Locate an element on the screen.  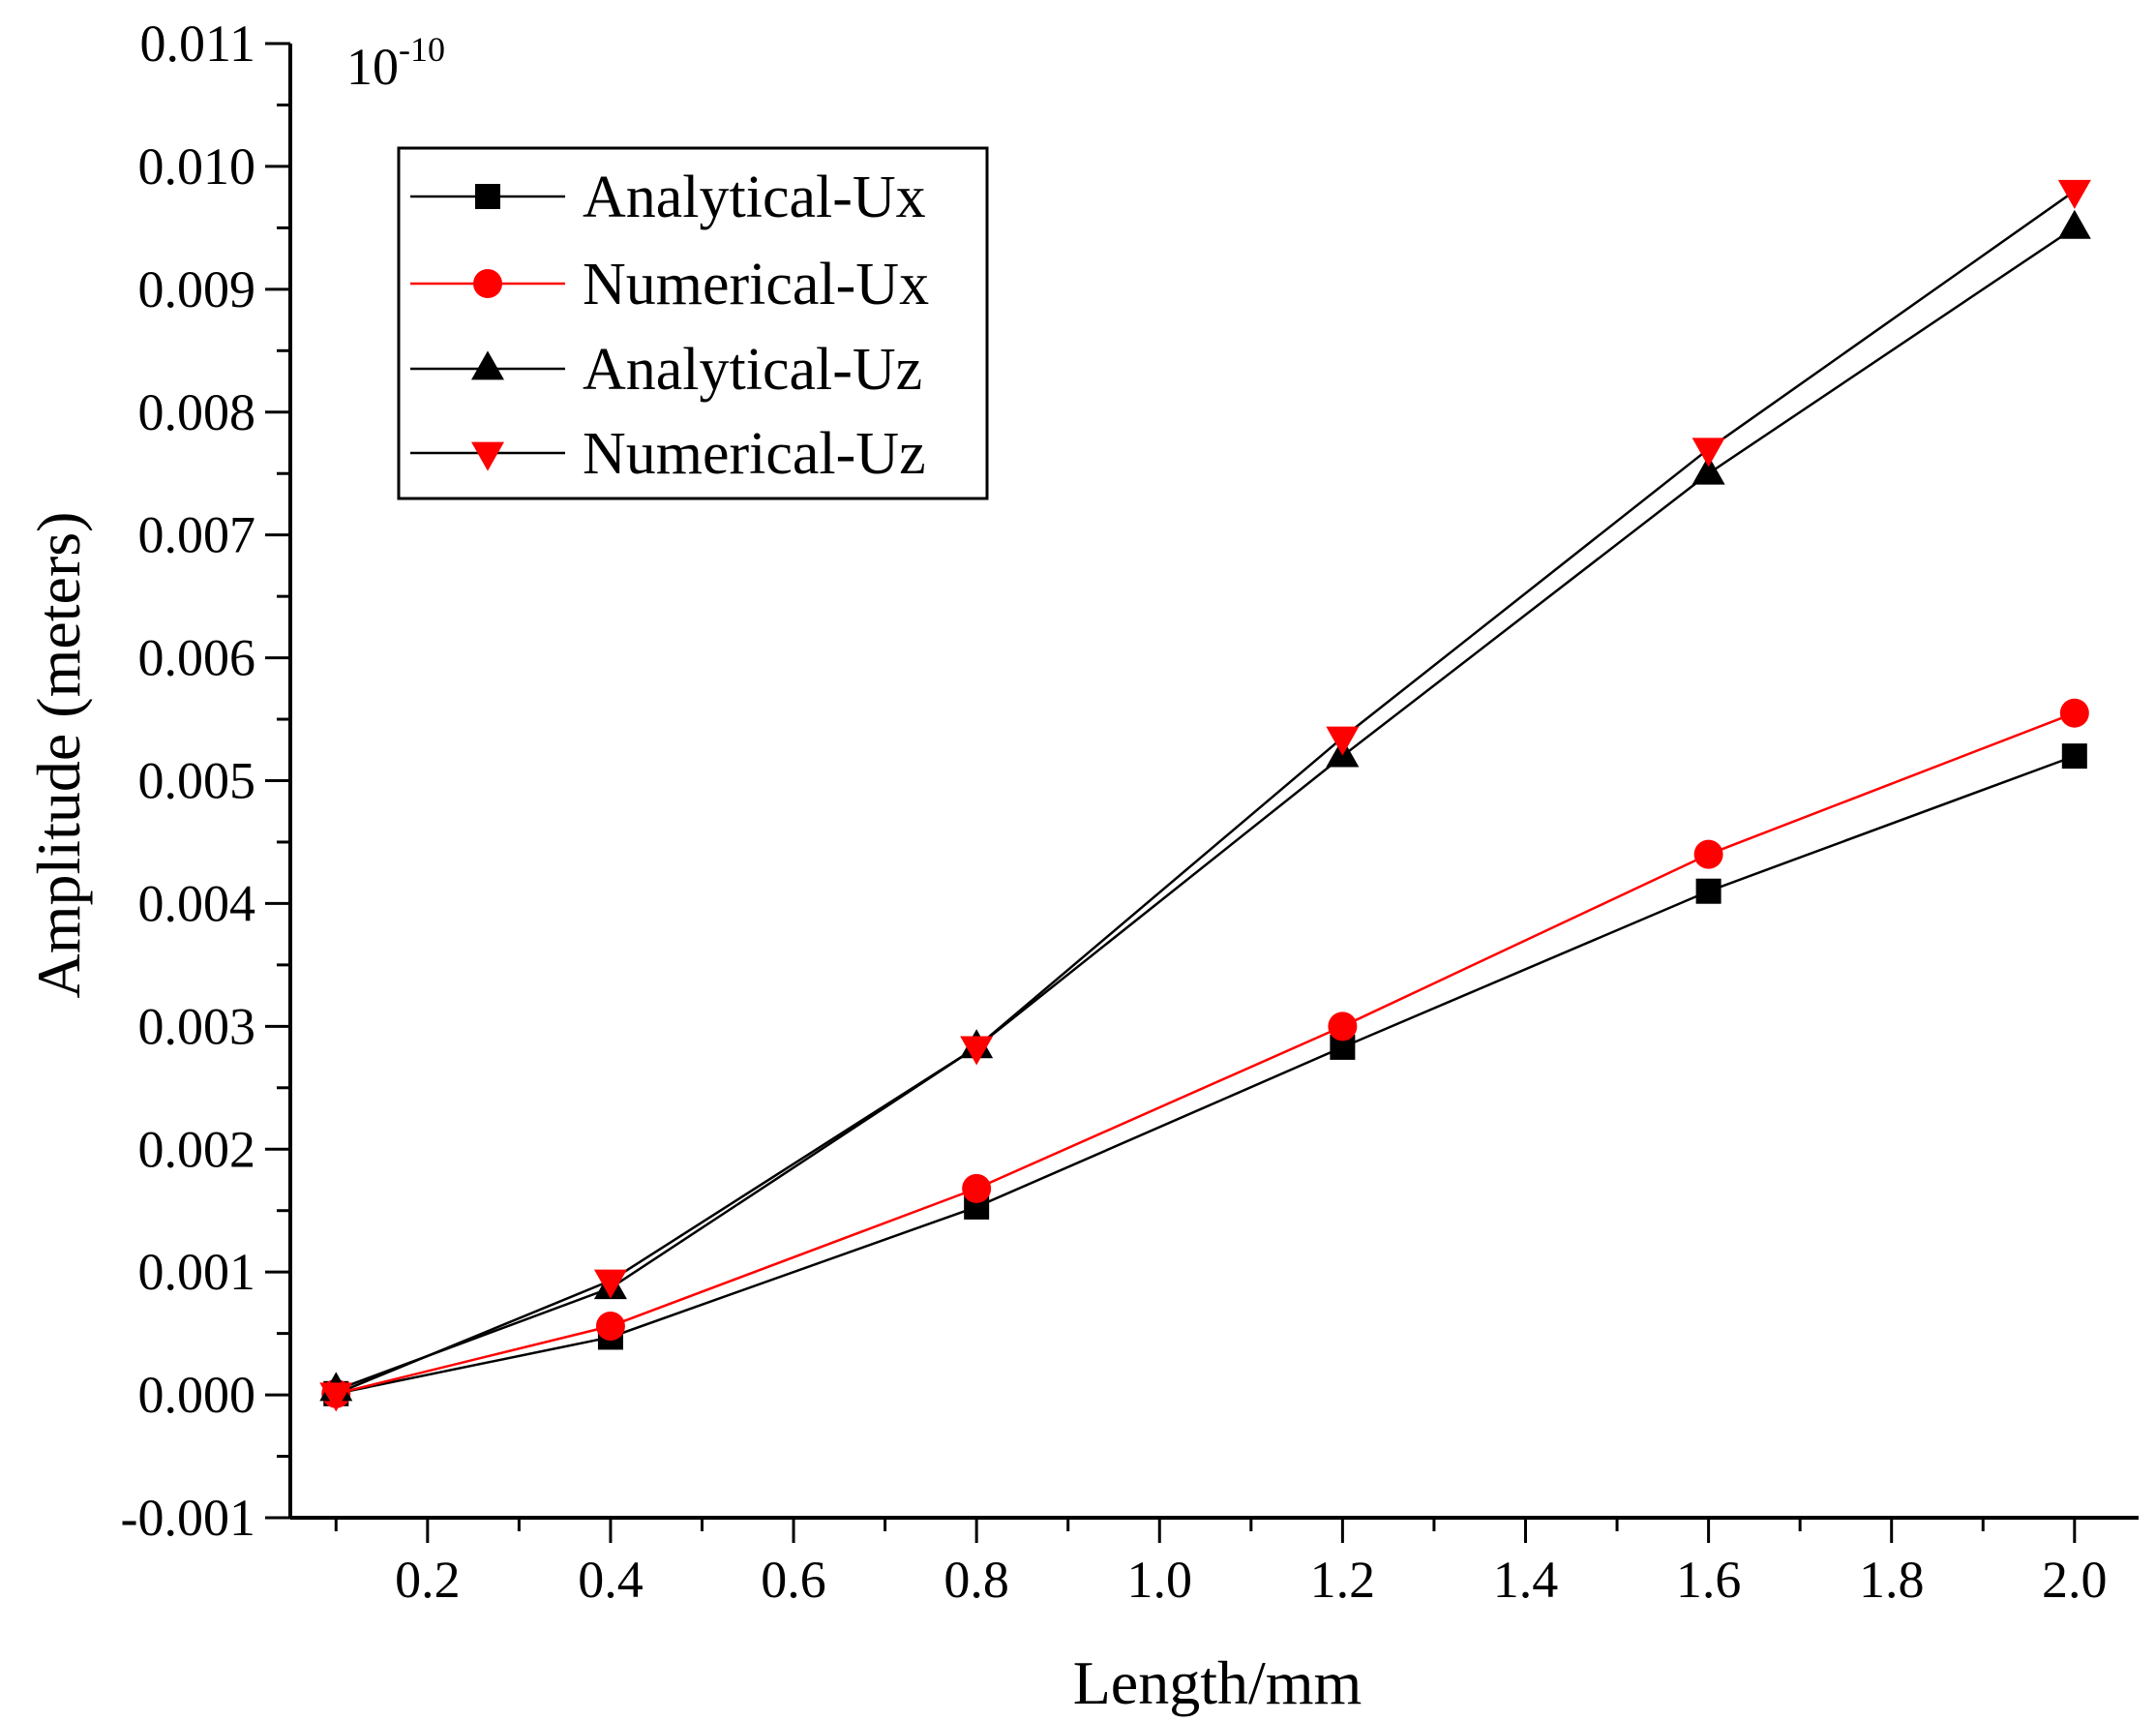
x-tick-label: 0.8 is located at coordinates (976, 1580).